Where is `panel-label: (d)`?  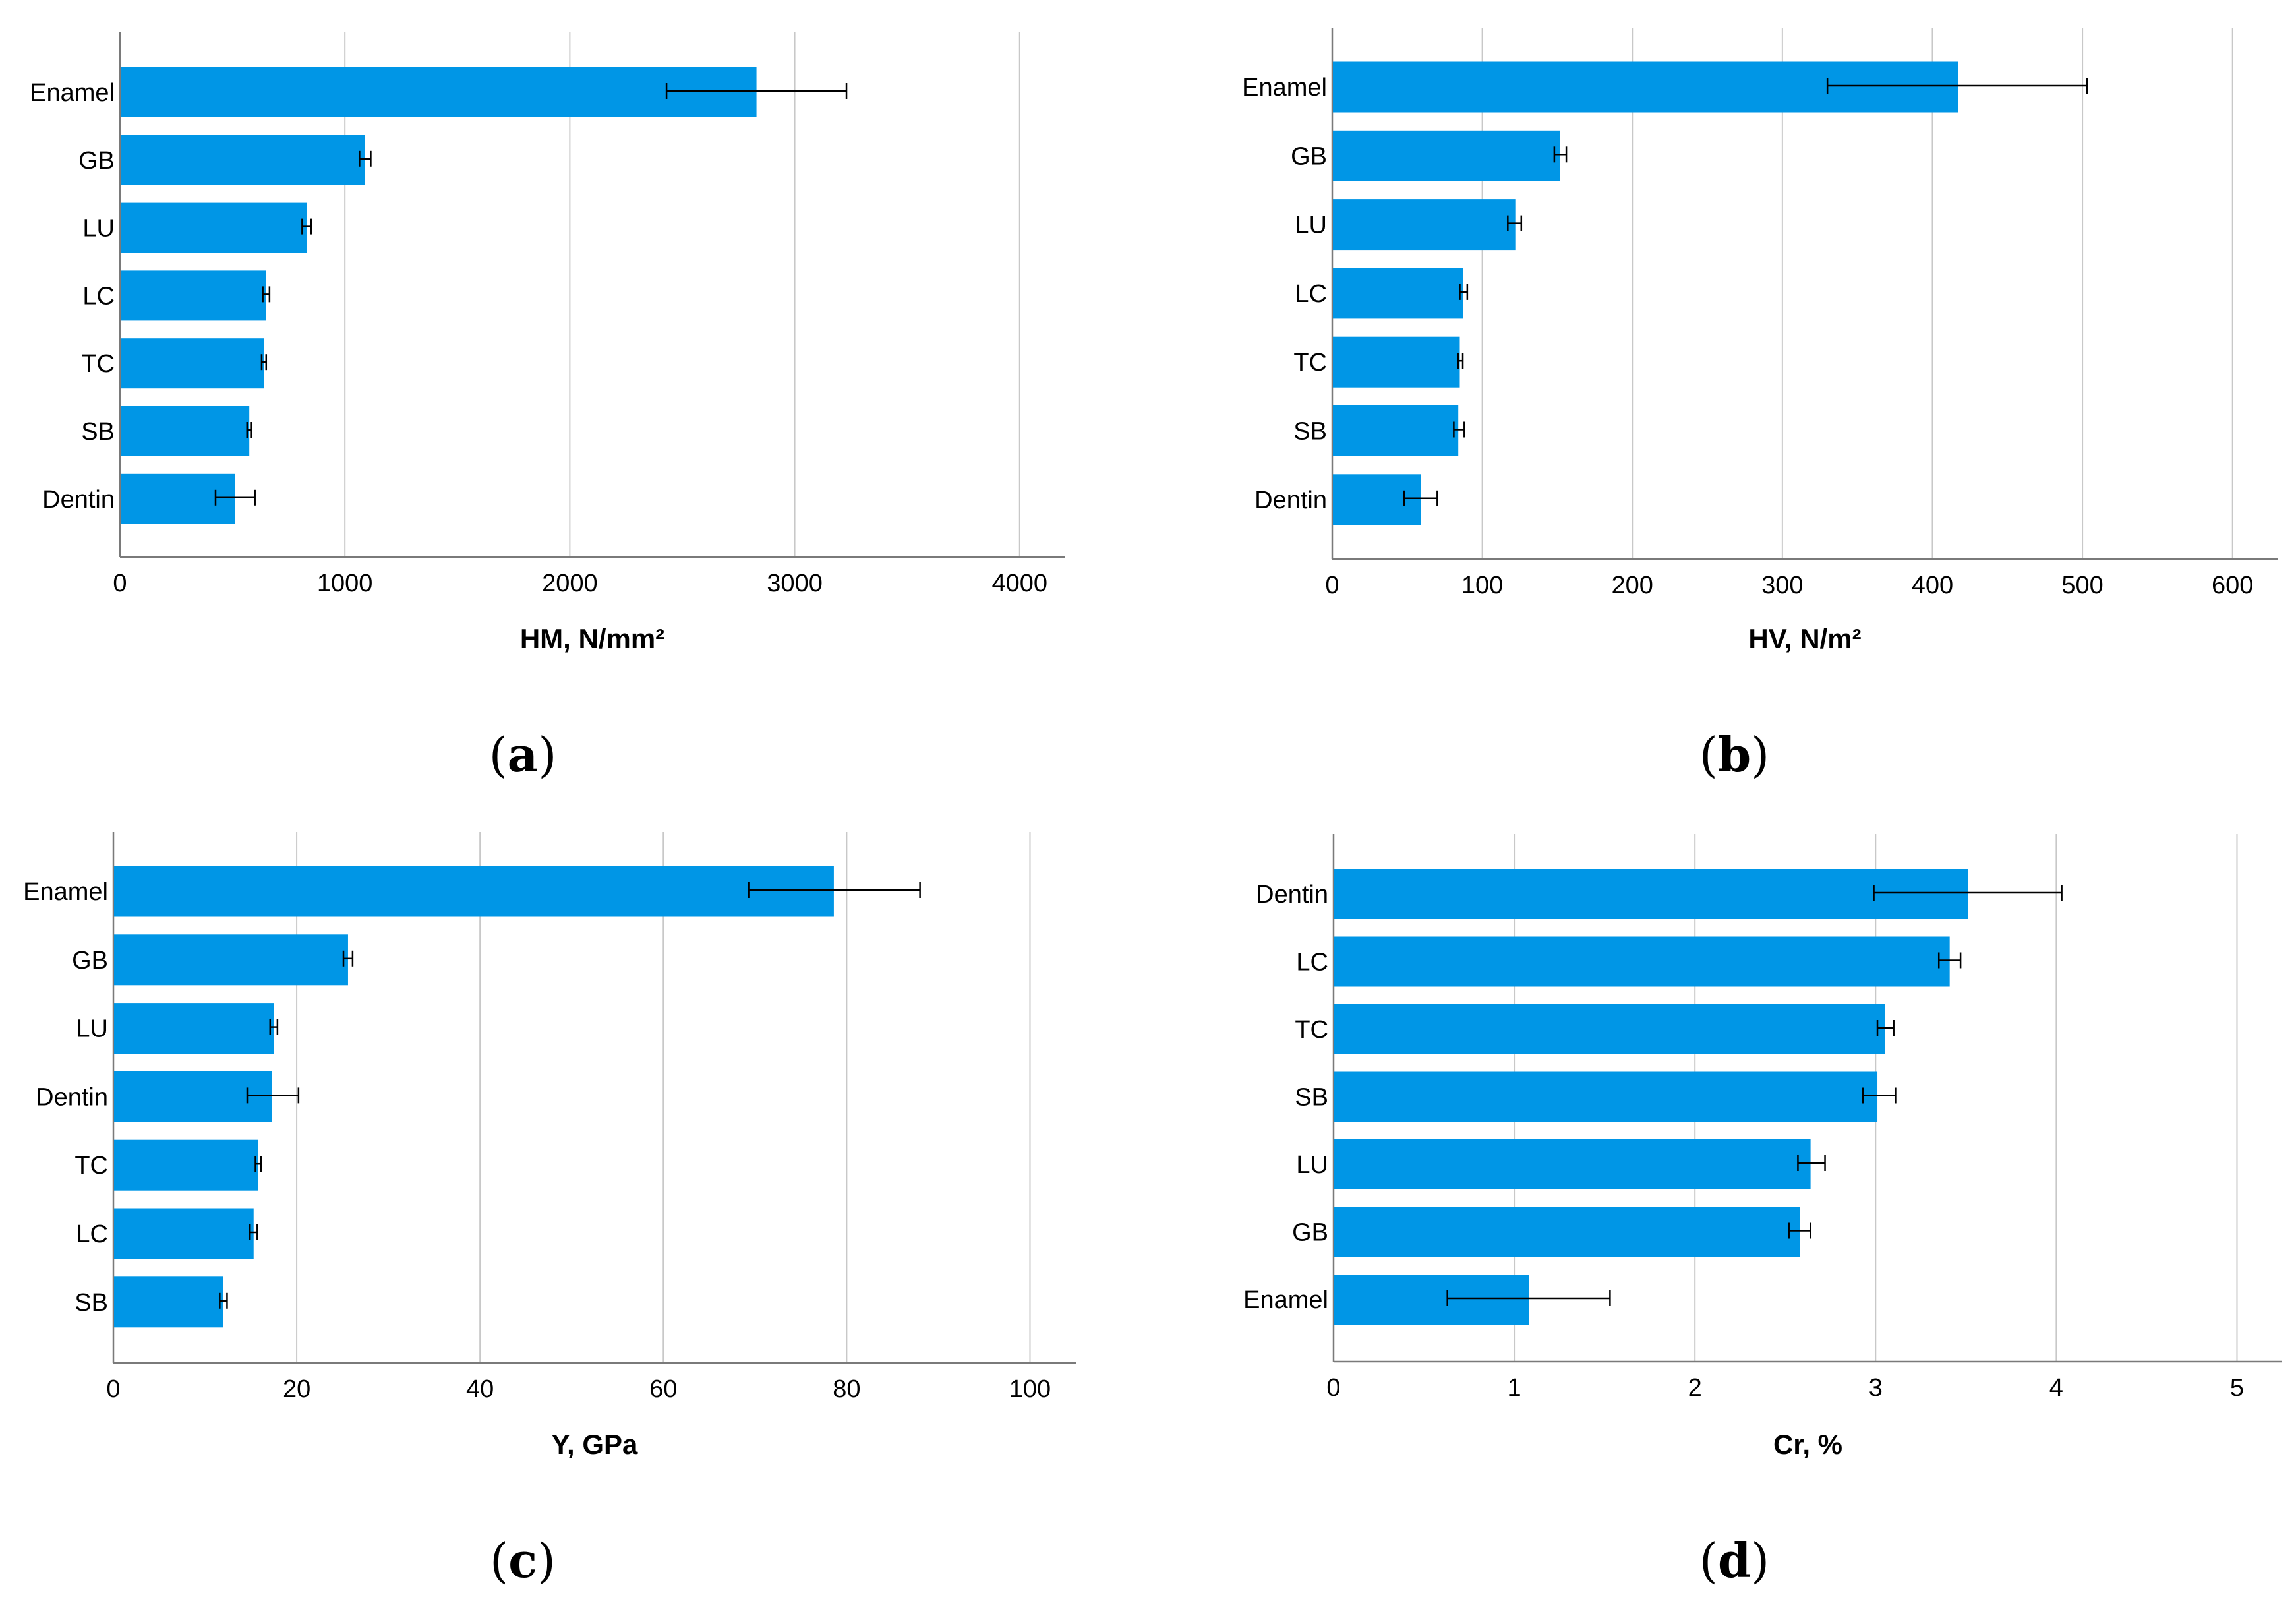
panel-label: (d) is located at coordinates (1734, 1560).